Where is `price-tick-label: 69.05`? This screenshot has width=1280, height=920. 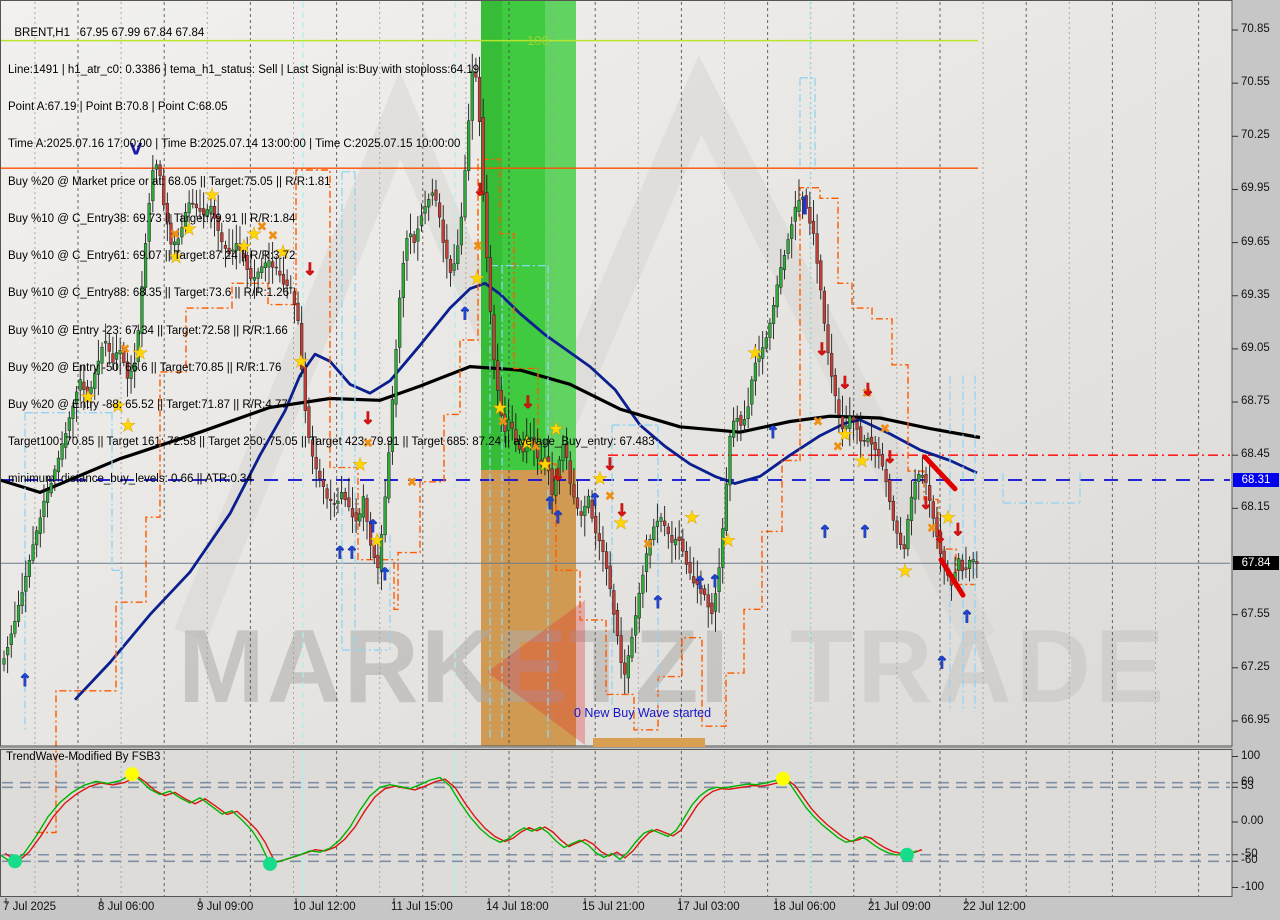 price-tick-label: 69.05 is located at coordinates (1255, 347).